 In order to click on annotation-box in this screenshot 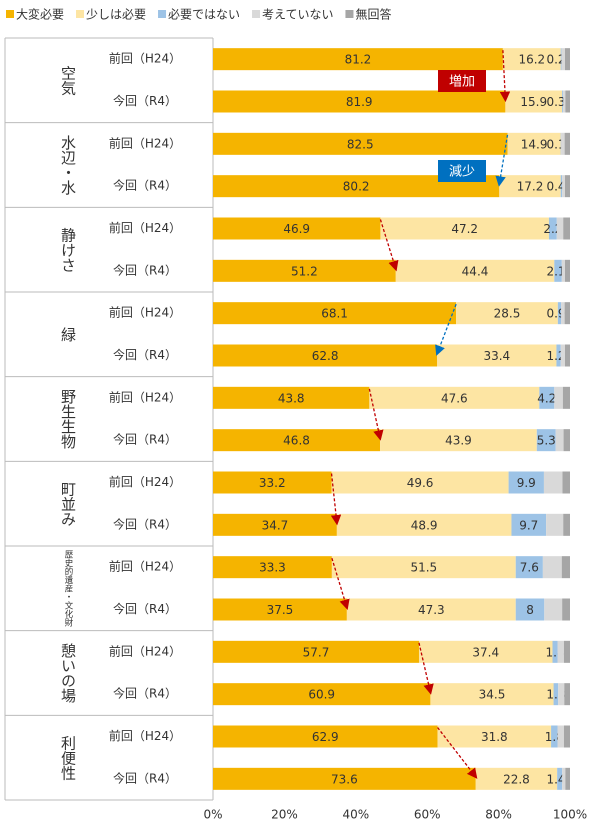, I will do `click(462, 81)`.